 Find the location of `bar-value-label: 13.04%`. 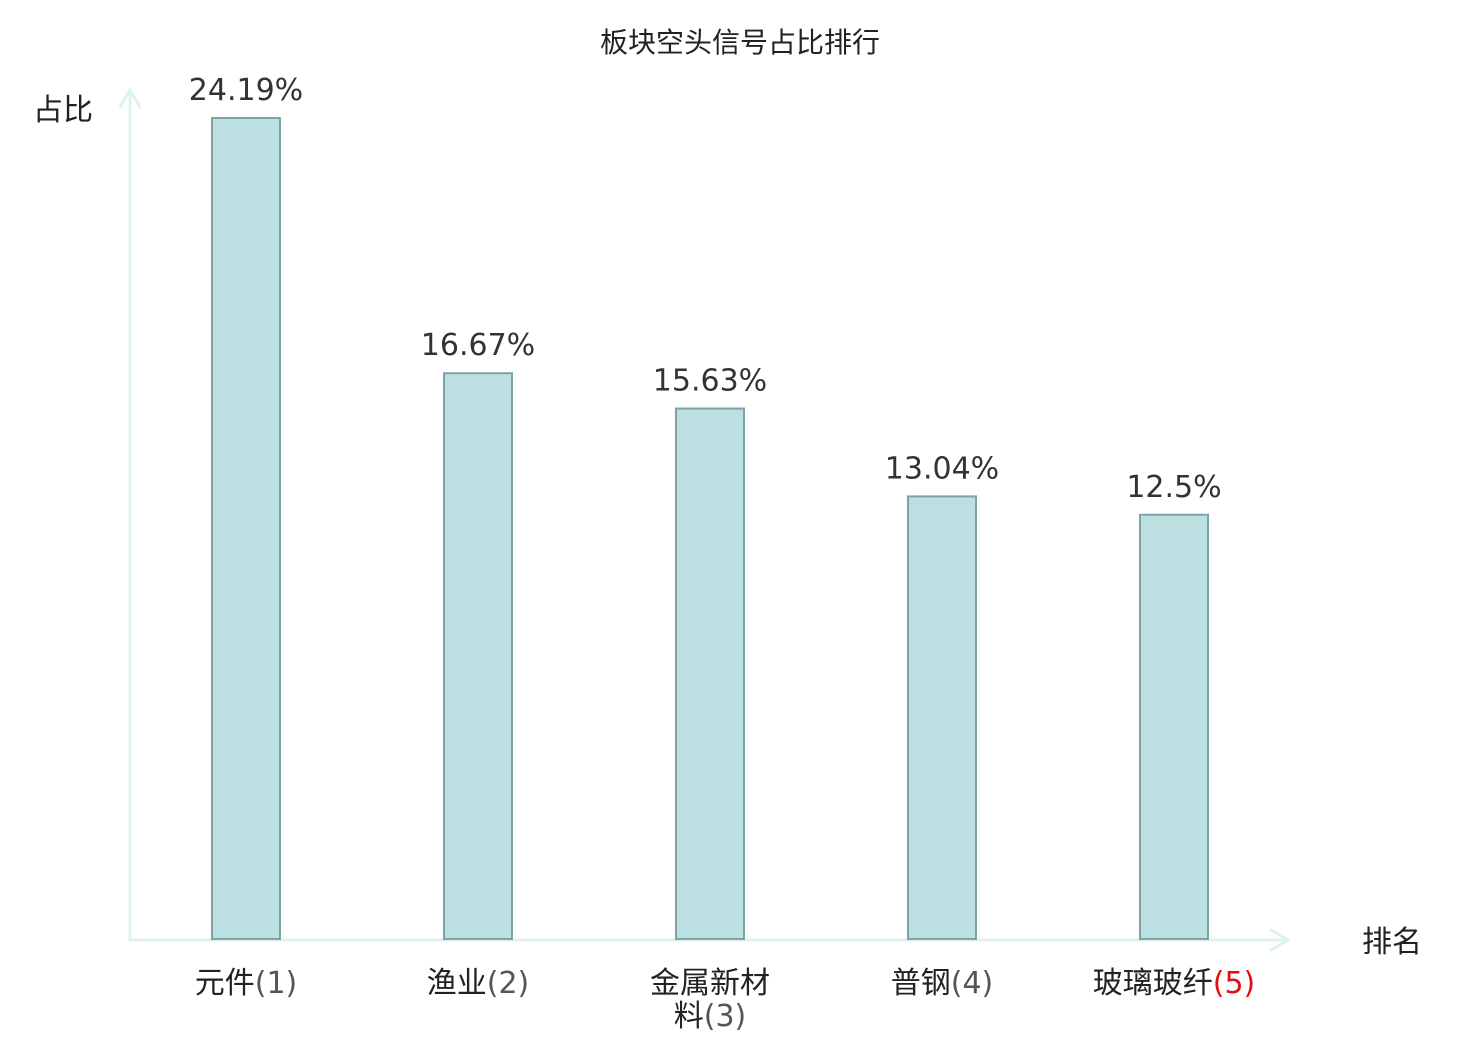

bar-value-label: 13.04% is located at coordinates (942, 468).